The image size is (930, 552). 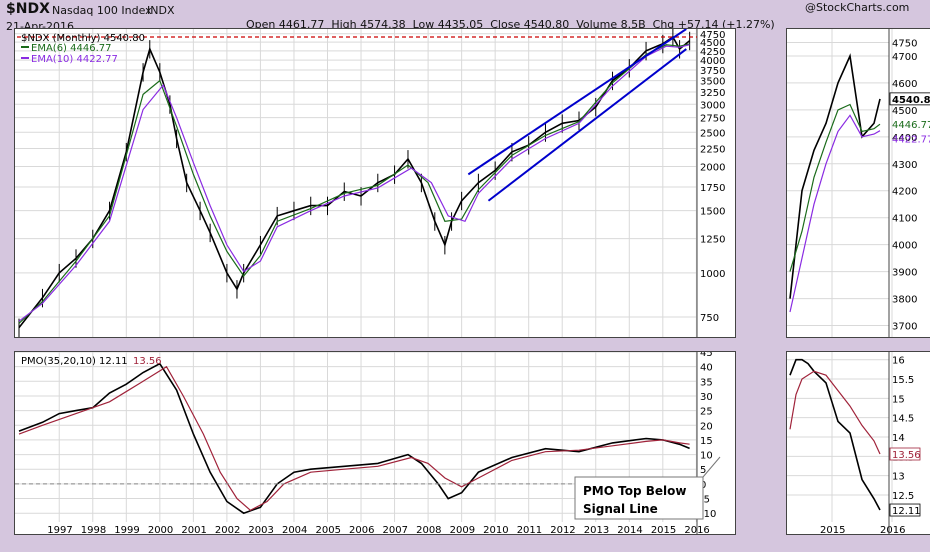 I want to click on symbol-title: $NDX, so click(x=28, y=9).